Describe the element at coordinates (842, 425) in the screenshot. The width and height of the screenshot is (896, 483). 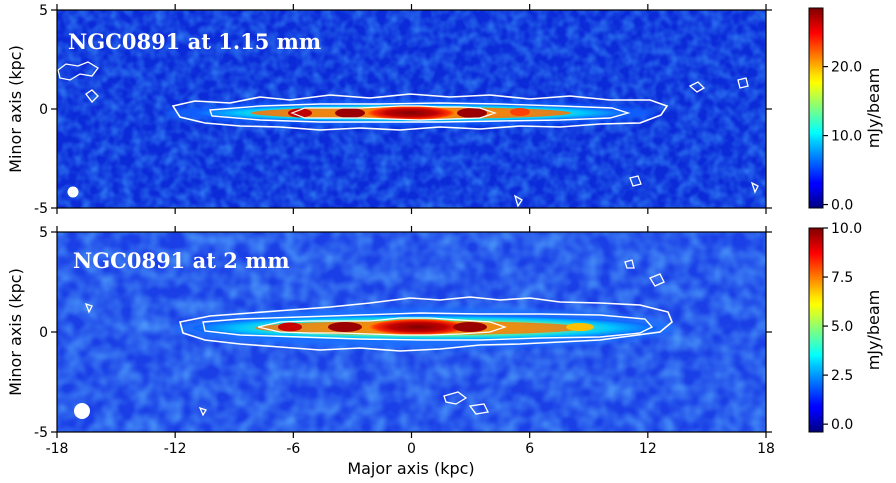
I see `colorbar-2-tick-label: 0.0` at that location.